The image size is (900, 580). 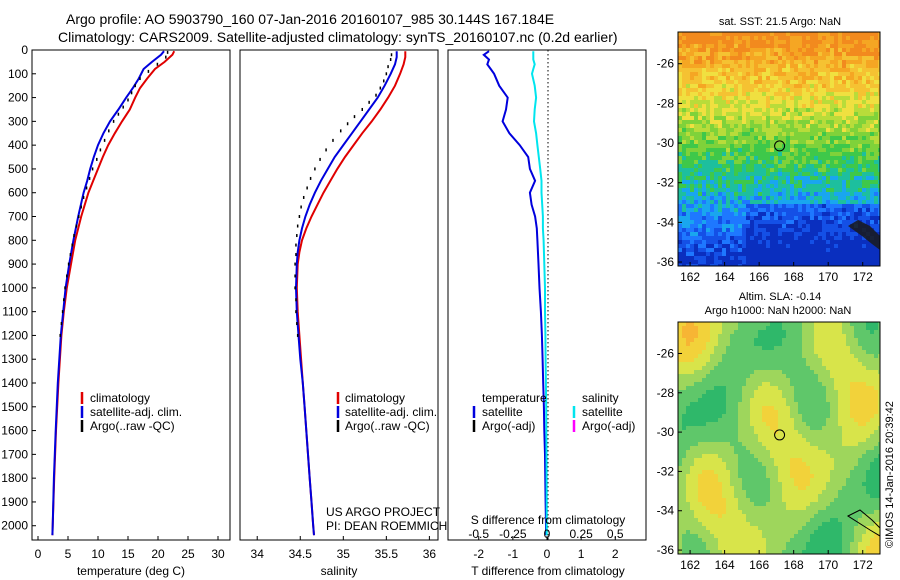 What do you see at coordinates (666, 64) in the screenshot?
I see `map-lat-label: -26` at bounding box center [666, 64].